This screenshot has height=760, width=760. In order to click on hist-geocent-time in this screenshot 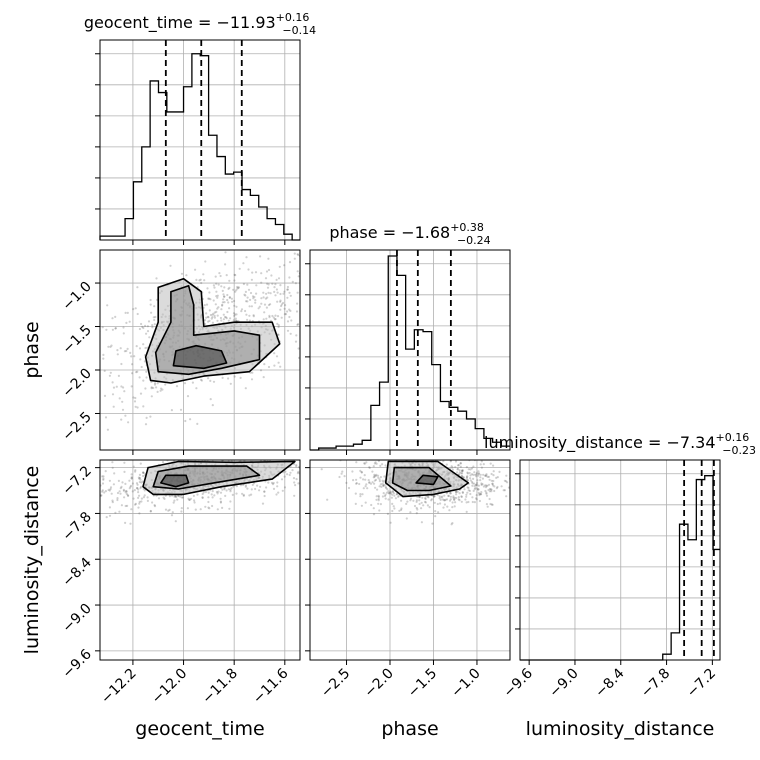, I will do `click(198, 142)`.